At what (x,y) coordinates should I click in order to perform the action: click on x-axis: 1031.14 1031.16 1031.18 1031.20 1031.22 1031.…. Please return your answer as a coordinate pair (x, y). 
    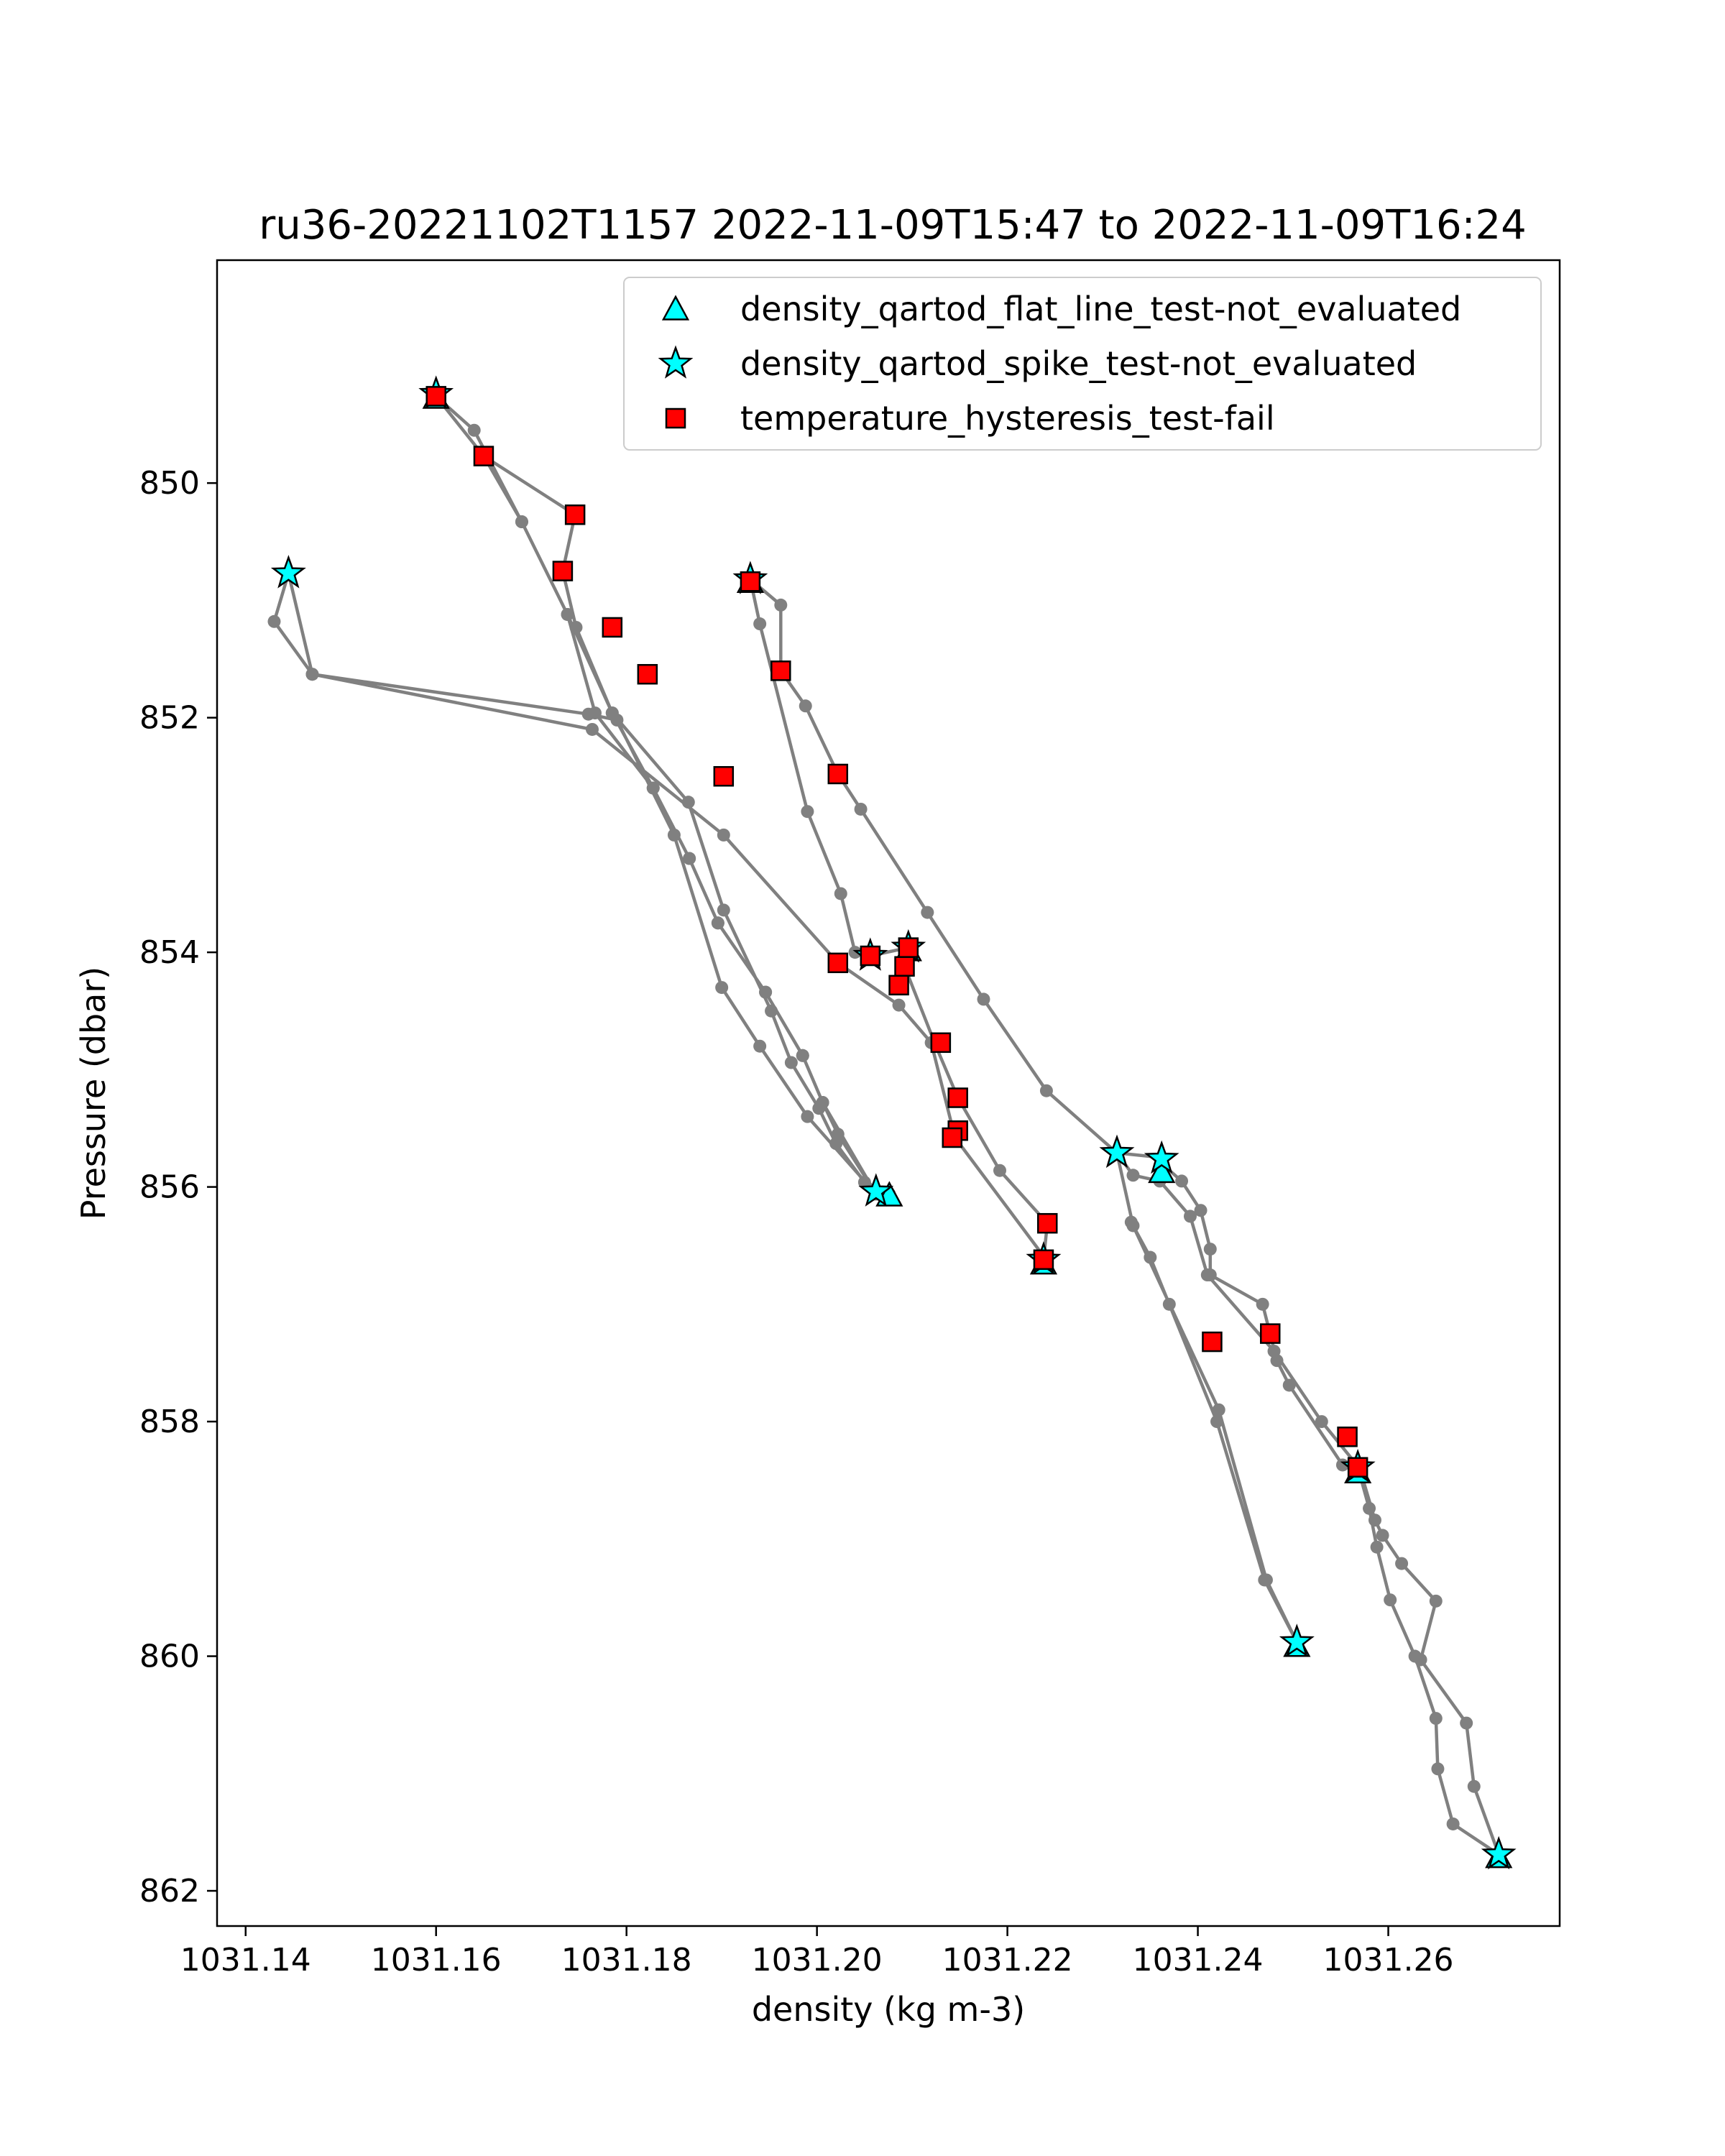
    Looking at the image, I should click on (817, 1952).